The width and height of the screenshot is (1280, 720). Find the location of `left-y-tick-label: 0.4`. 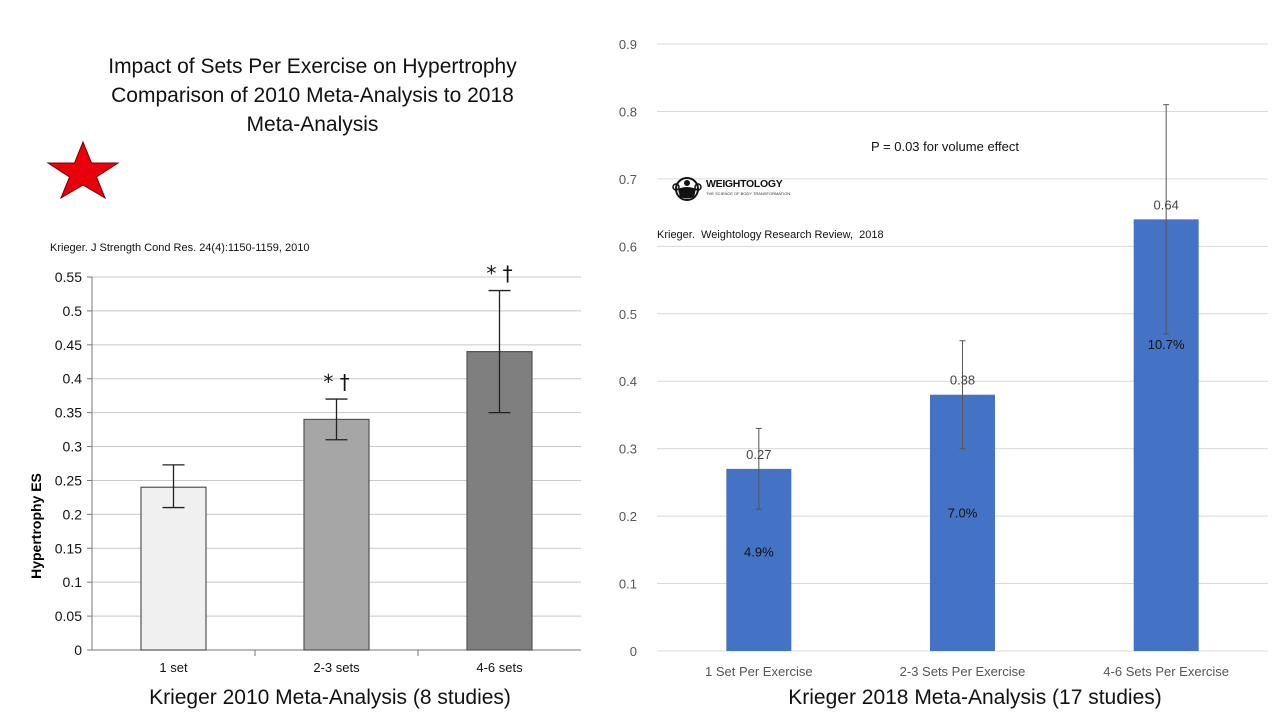

left-y-tick-label: 0.4 is located at coordinates (73, 379).